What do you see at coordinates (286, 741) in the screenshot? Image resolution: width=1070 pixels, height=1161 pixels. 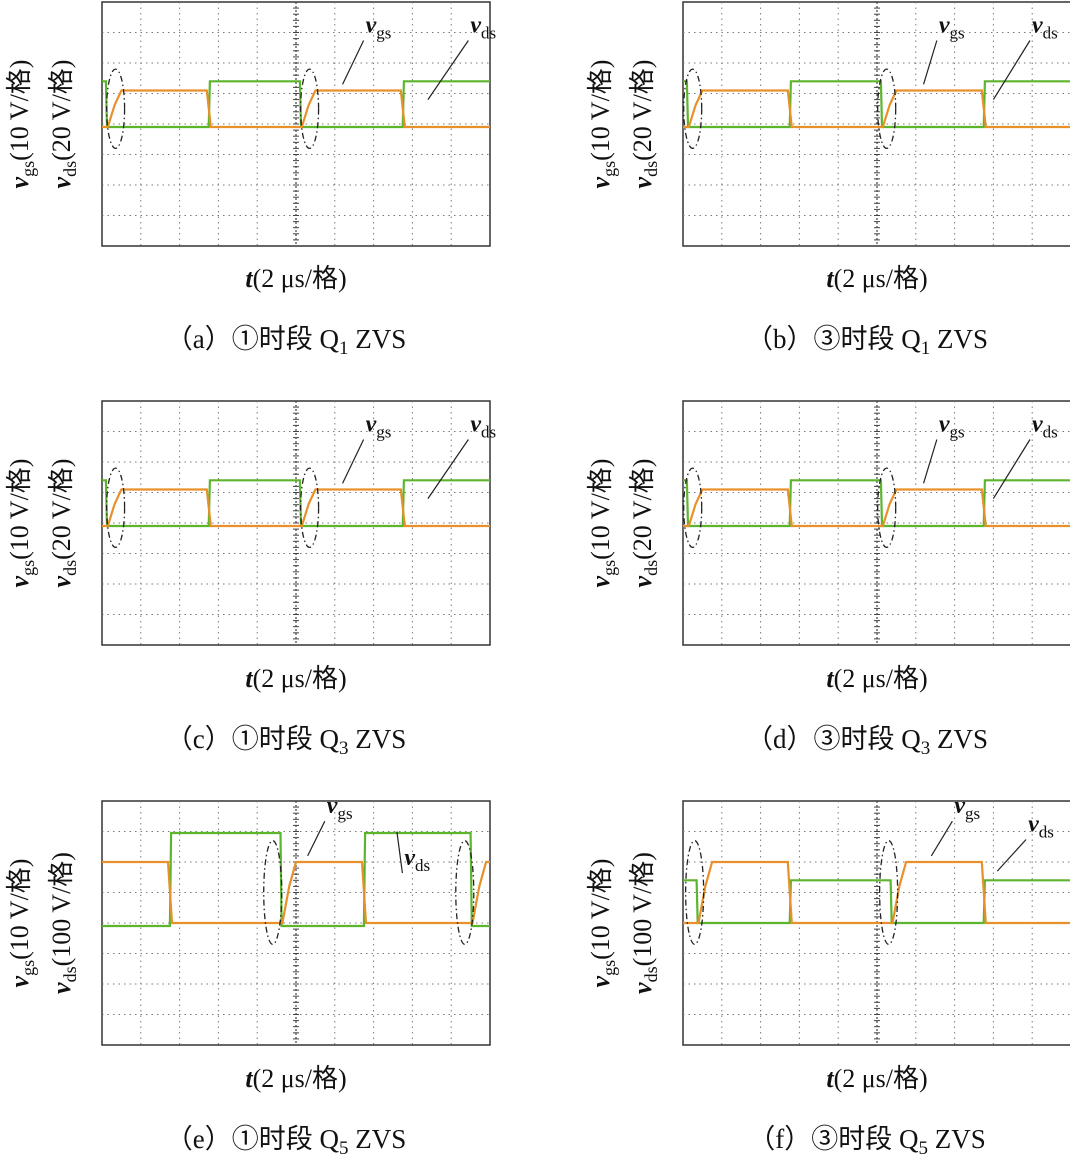 I see `panel-caption: （c）①时段 Q3 ZVS` at bounding box center [286, 741].